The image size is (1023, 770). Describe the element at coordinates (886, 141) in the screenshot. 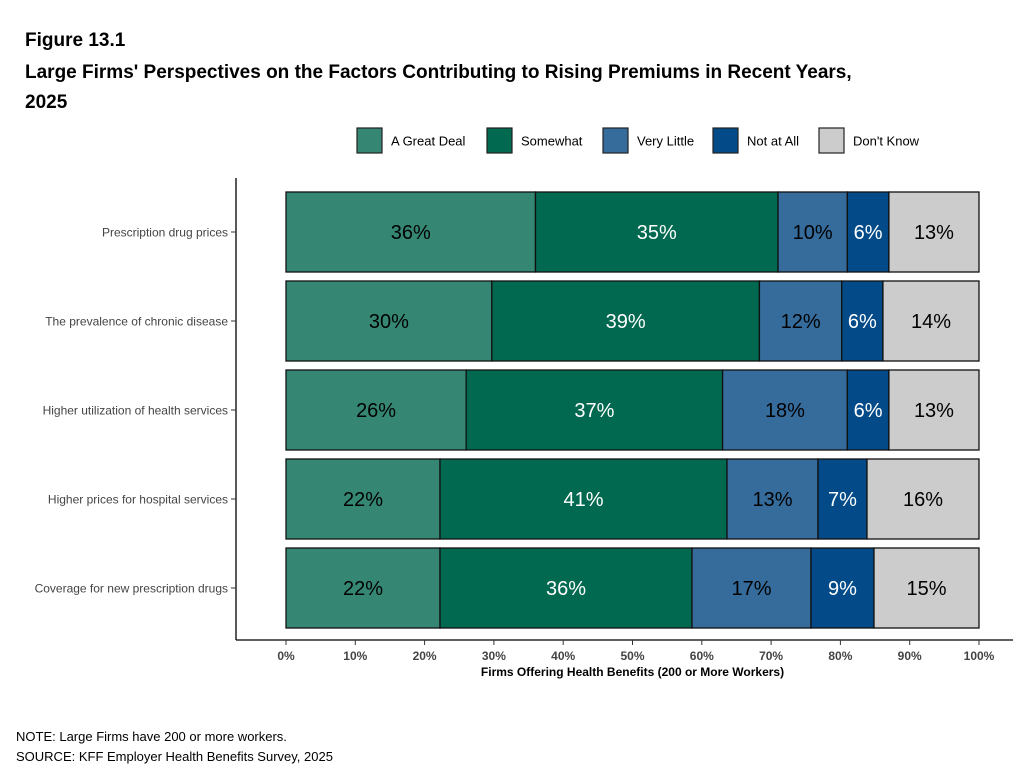

I see `legend-label: Don't Know` at that location.